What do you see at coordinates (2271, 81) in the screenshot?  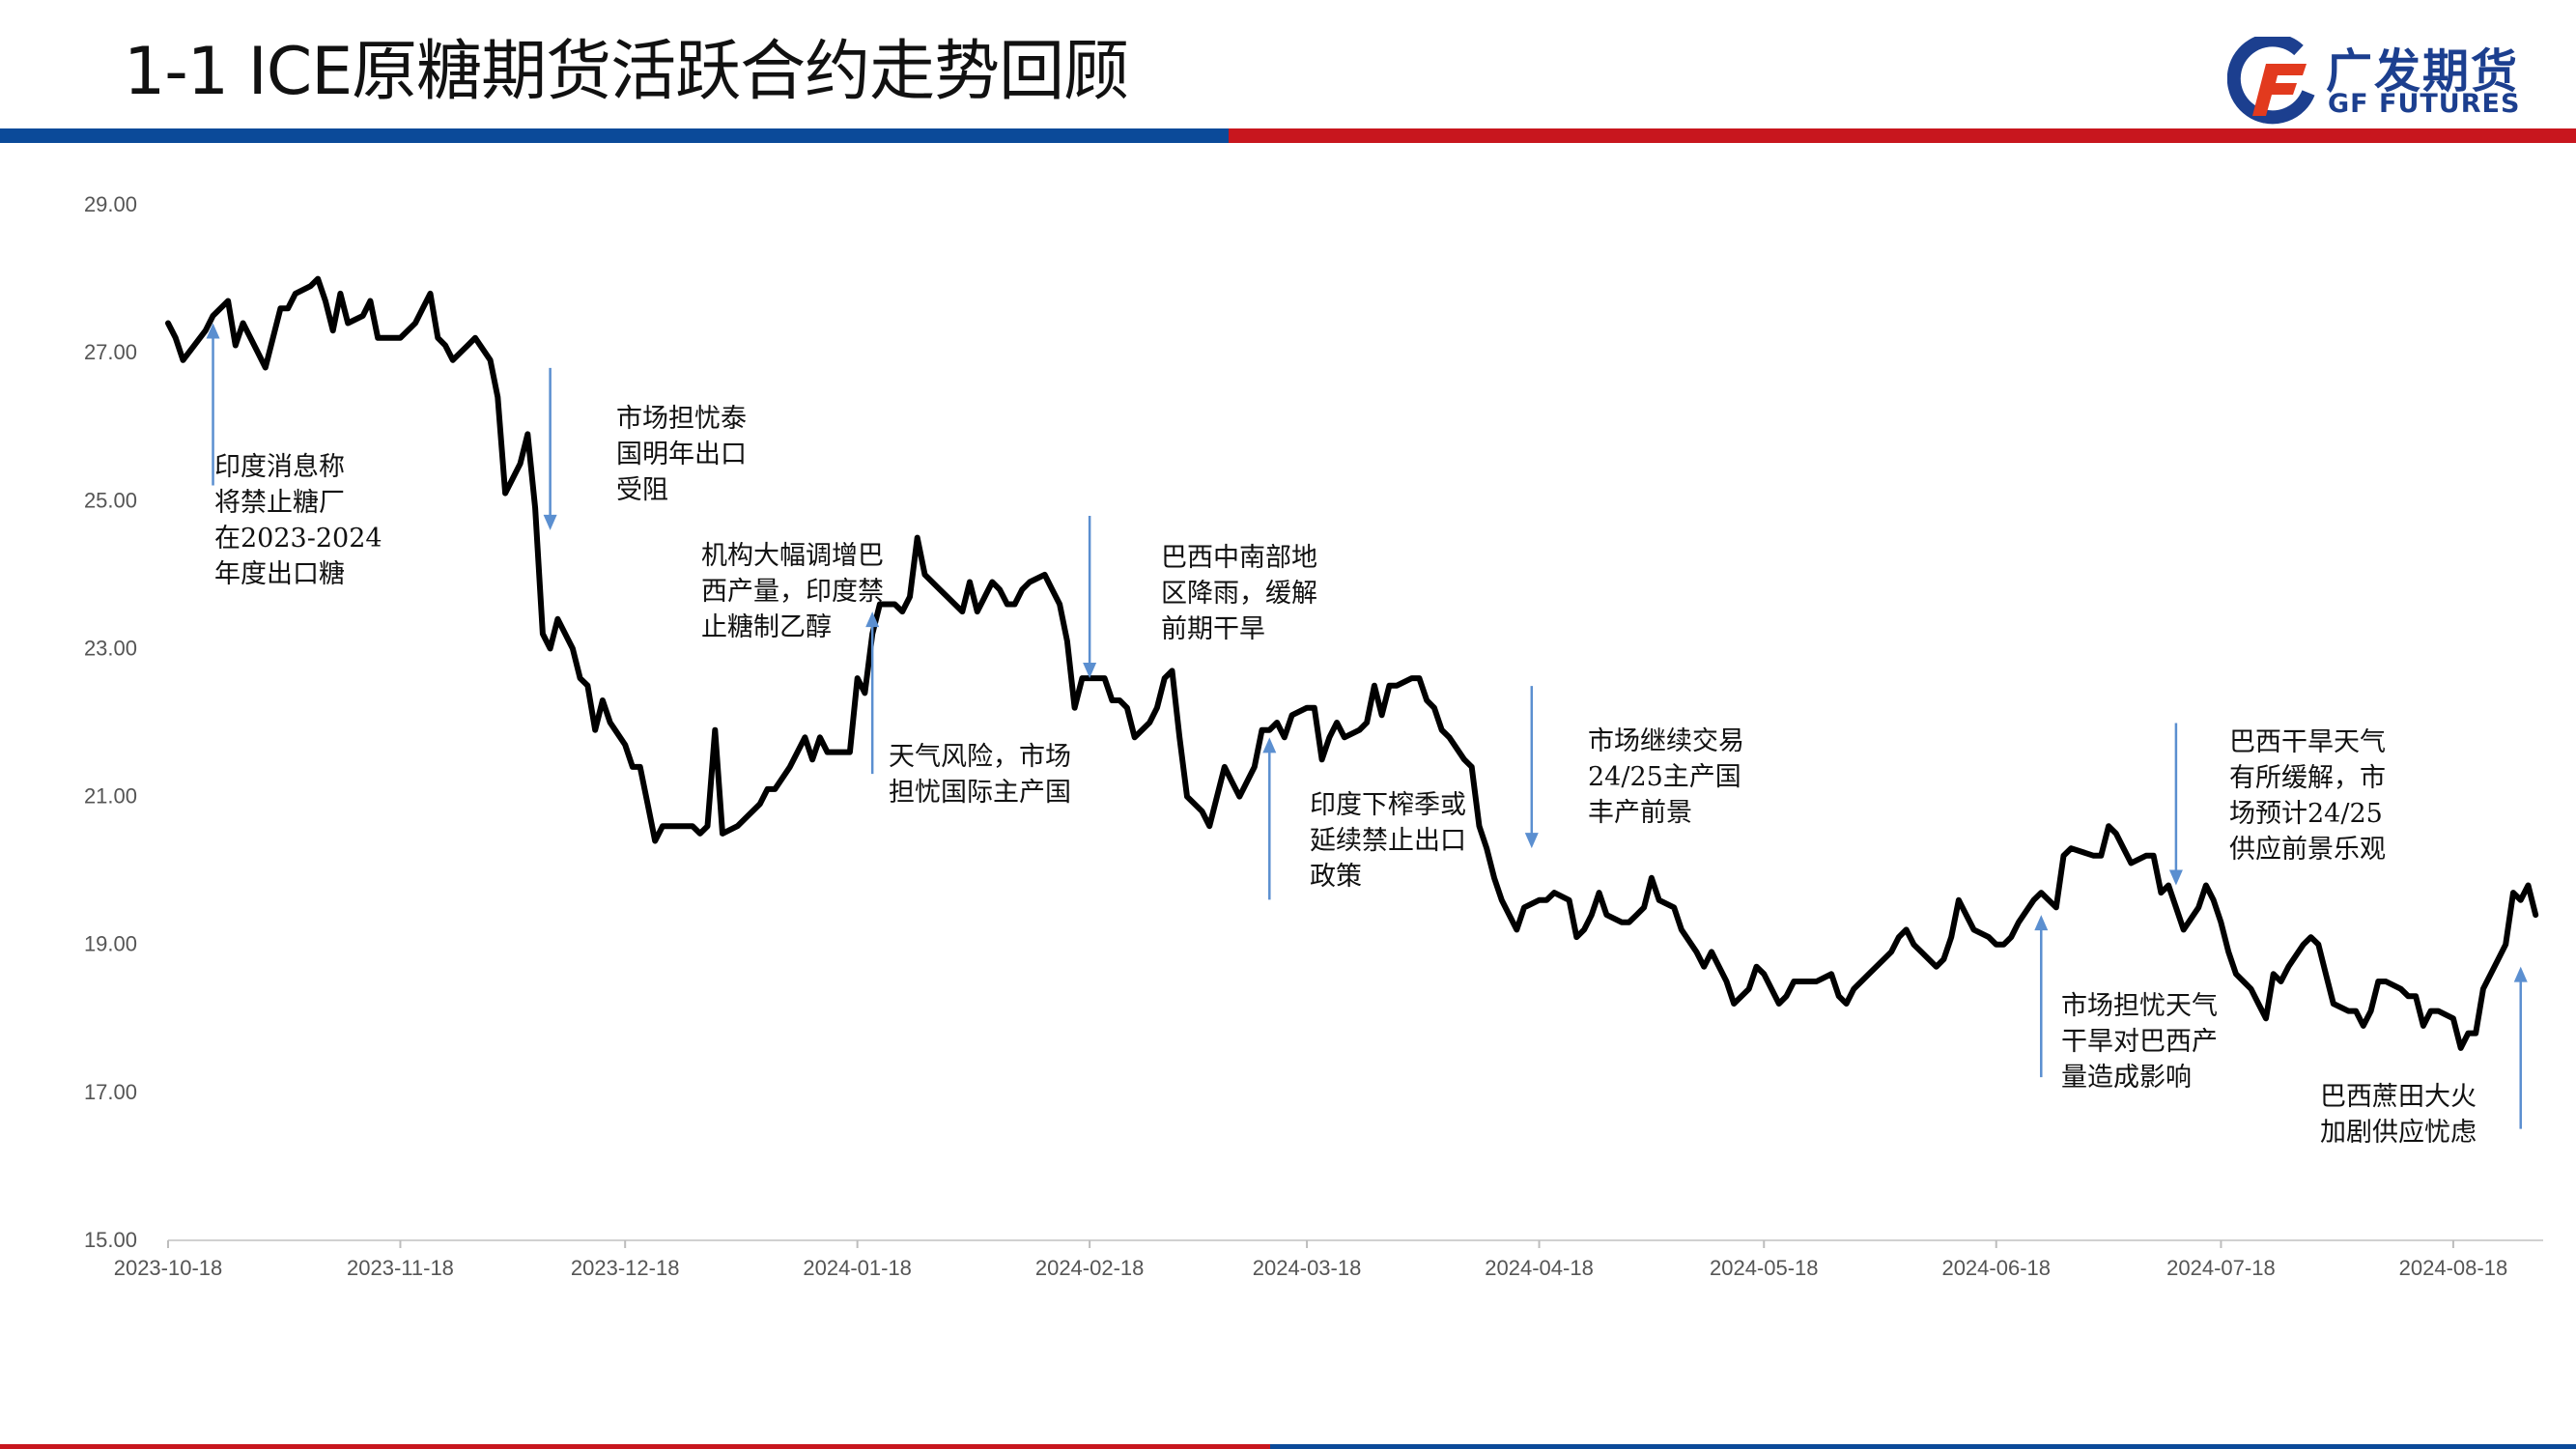 I see `gf-logo-icon` at bounding box center [2271, 81].